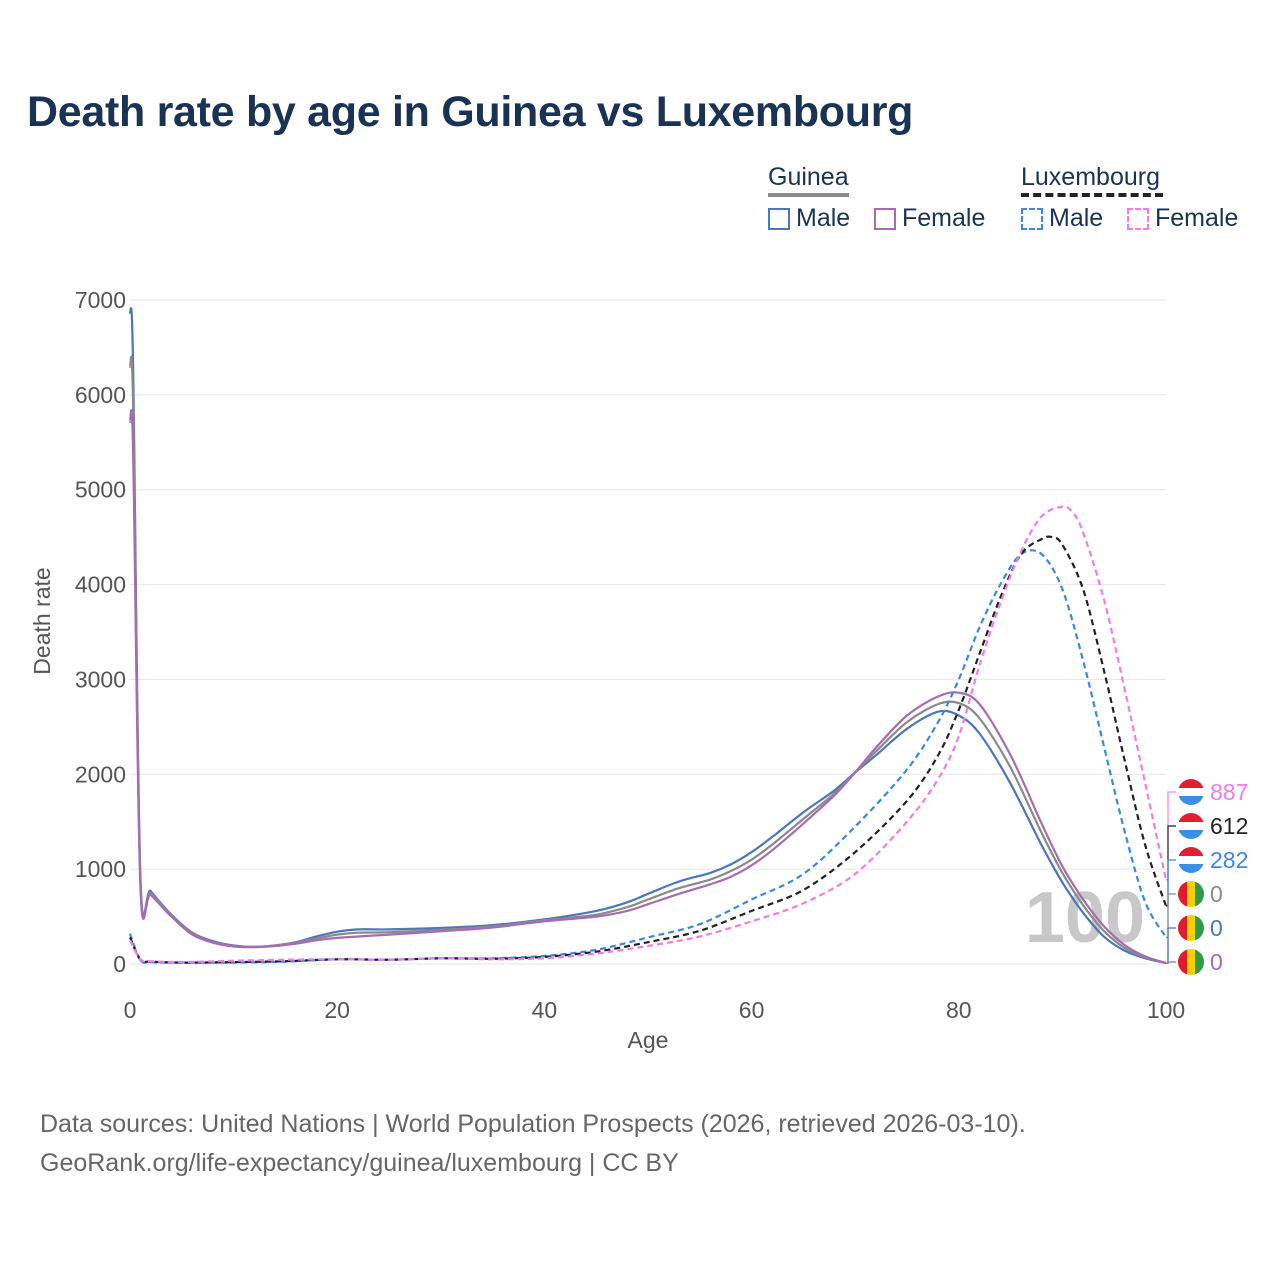 The height and width of the screenshot is (1280, 1280). What do you see at coordinates (337, 1010) in the screenshot?
I see `x-tick-label: 20` at bounding box center [337, 1010].